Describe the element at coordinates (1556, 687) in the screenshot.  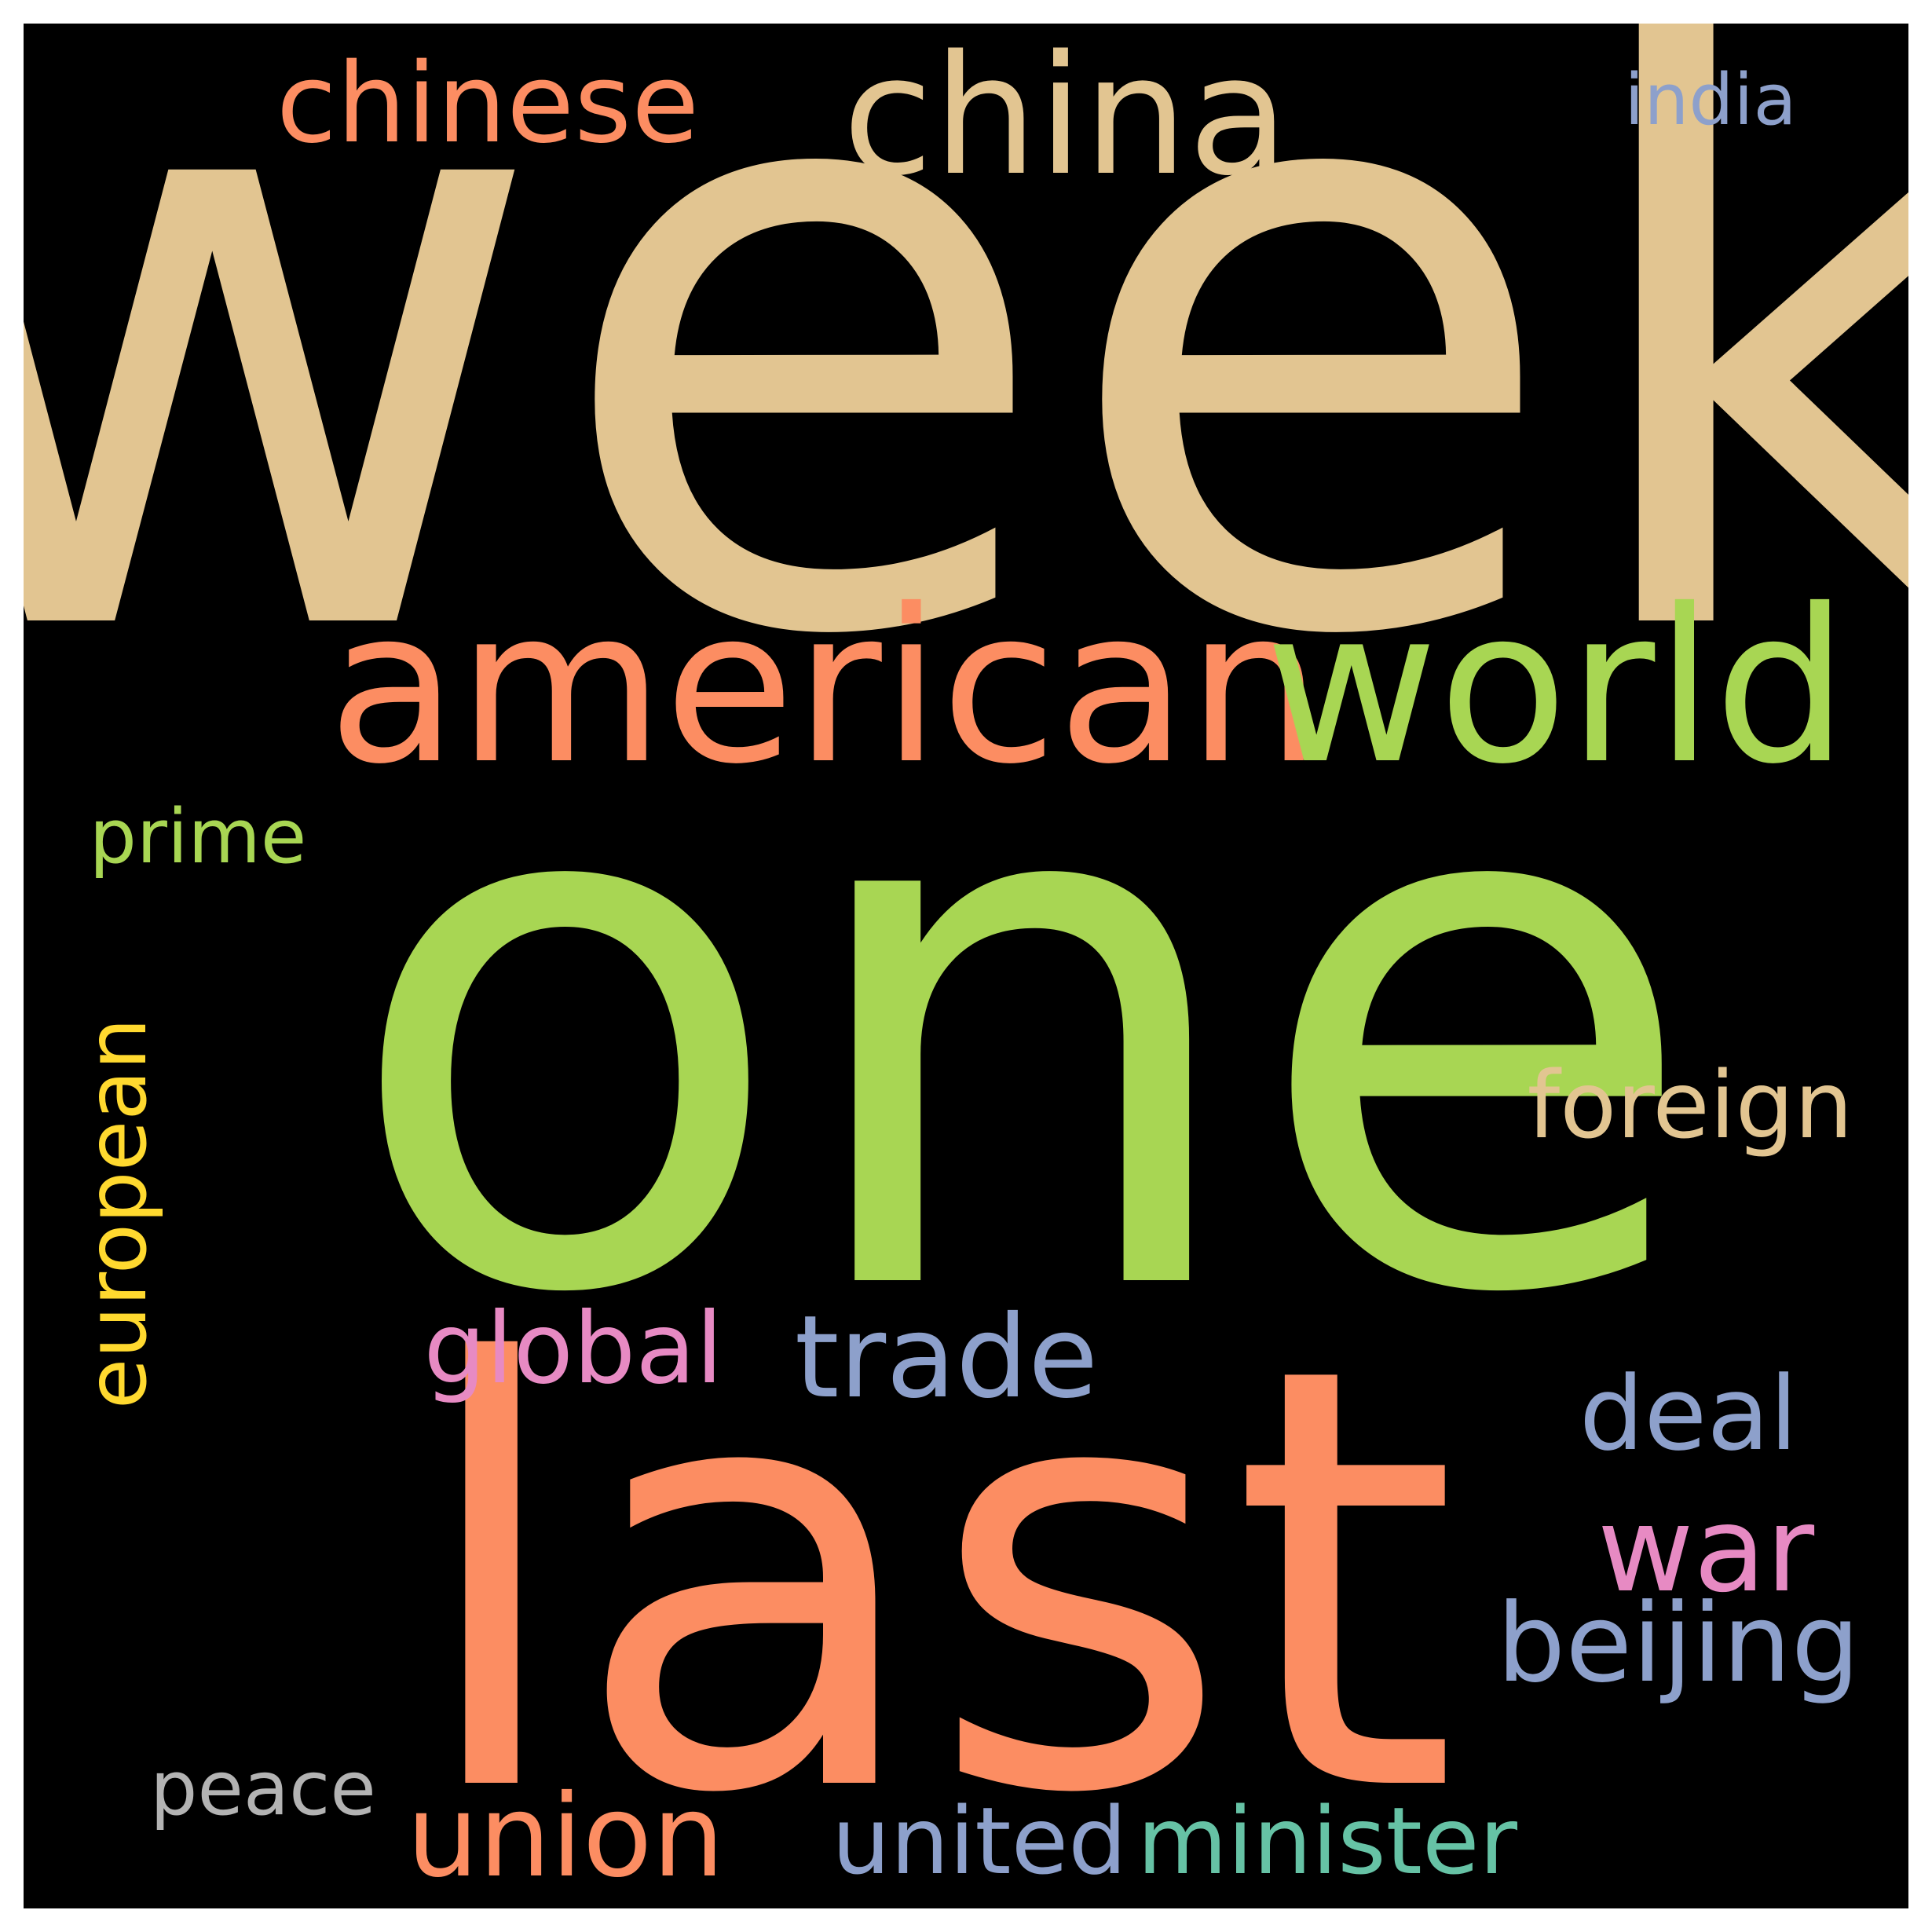
I see `word-world: world` at that location.